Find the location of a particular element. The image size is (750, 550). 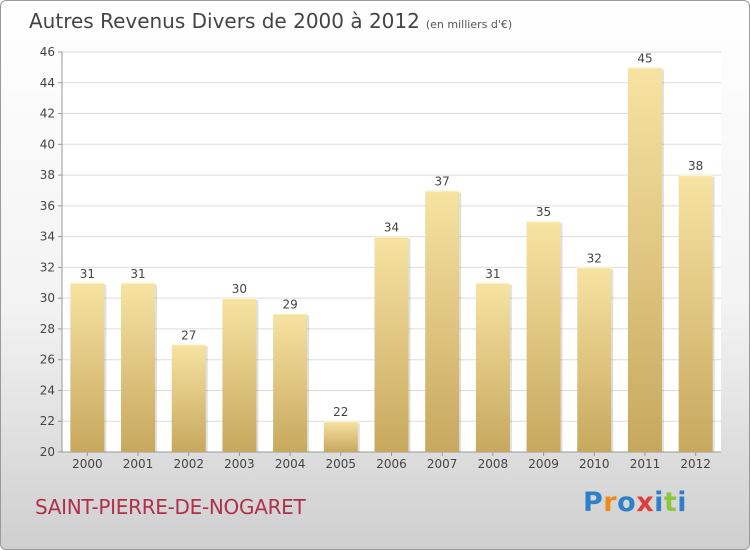

logo-letter: t is located at coordinates (670, 502).